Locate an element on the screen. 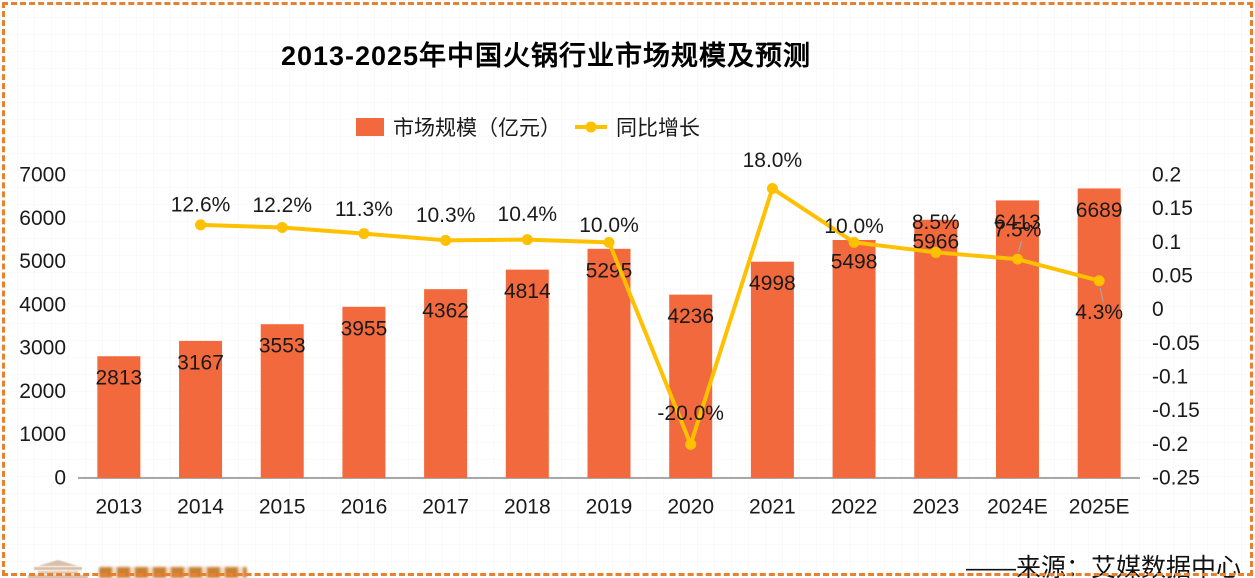 This screenshot has width=1255, height=578. bar-label-2017: 4362 is located at coordinates (445, 311).